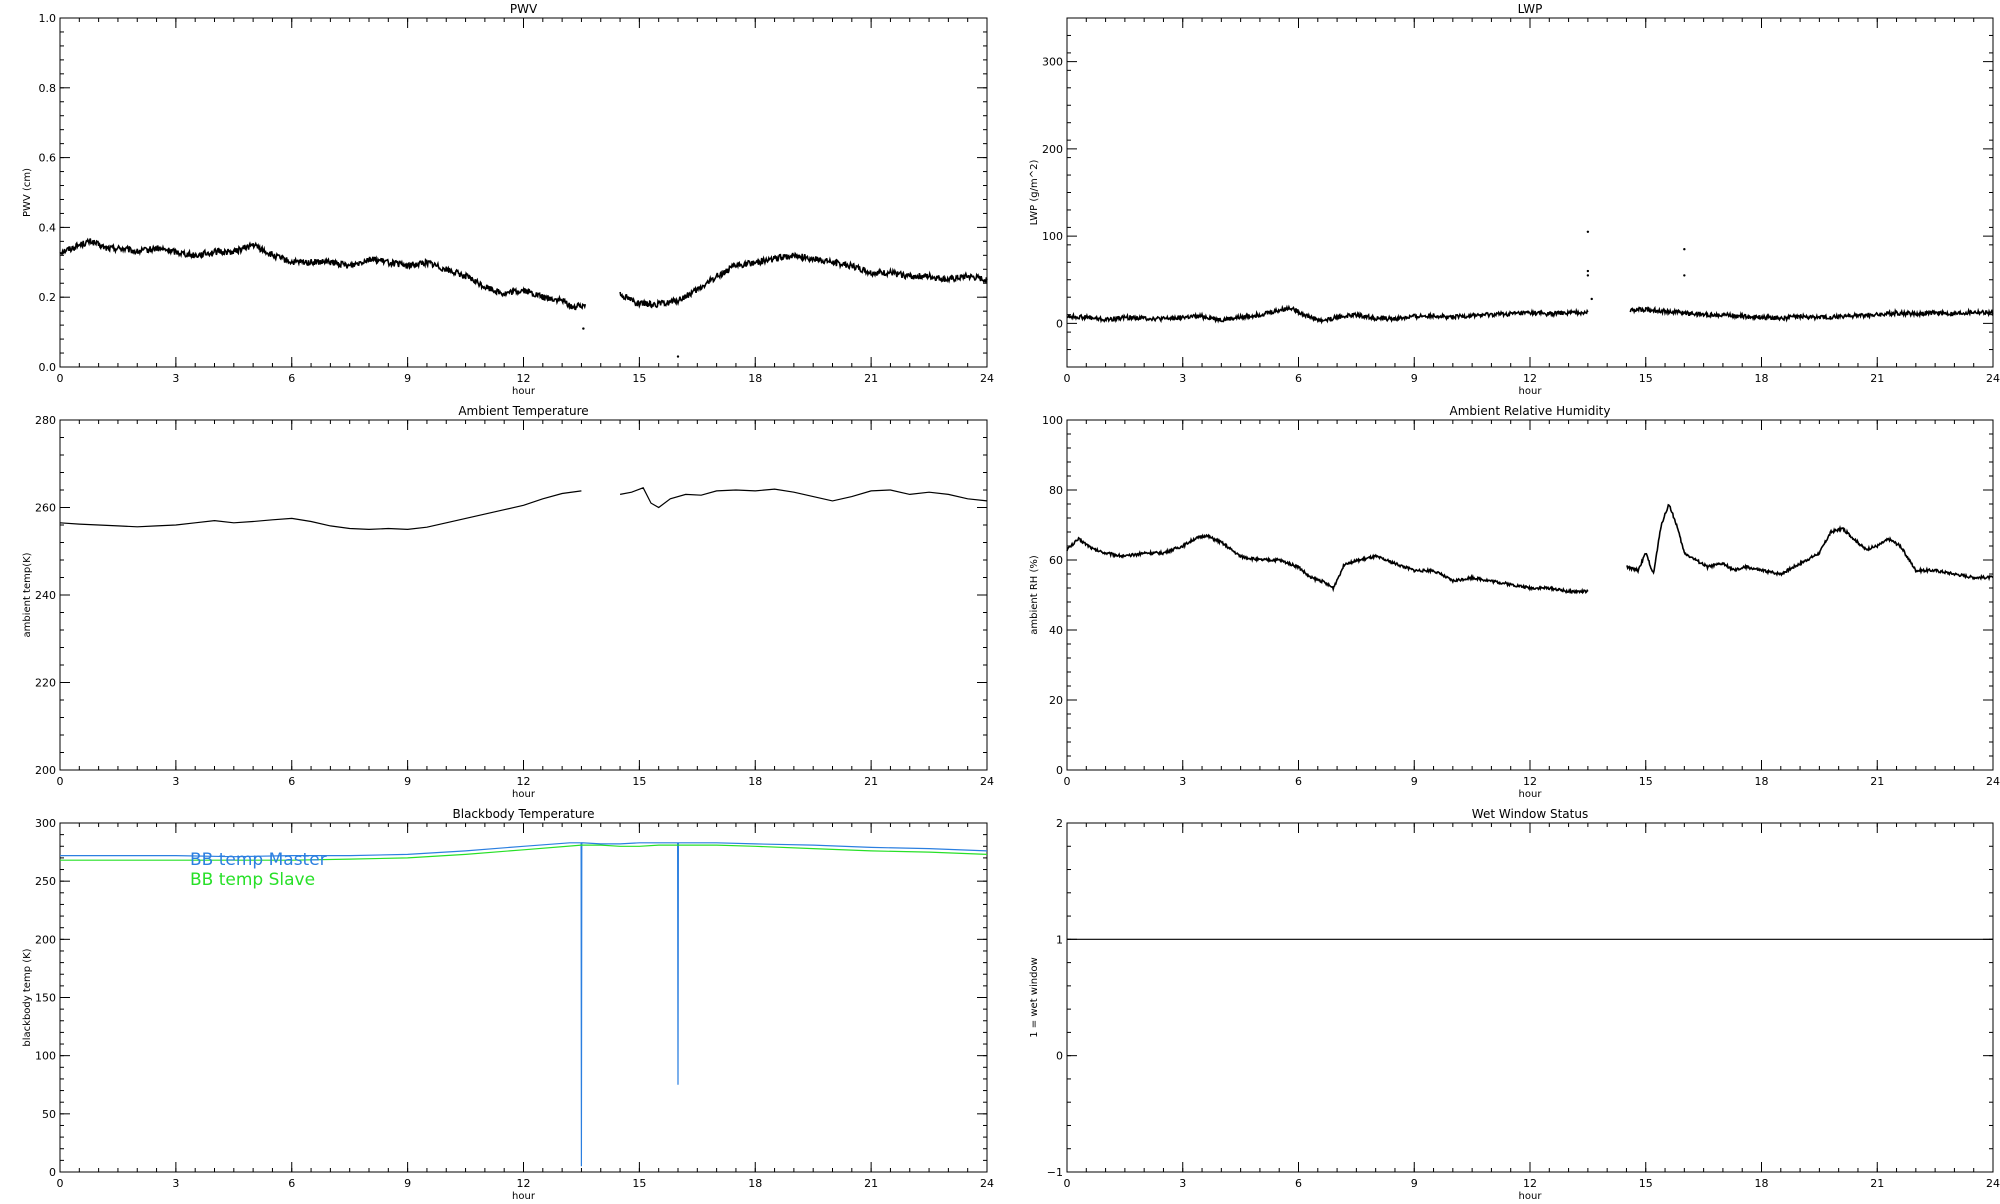 The width and height of the screenshot is (2000, 1204). I want to click on y-tick-label: 50, so click(49, 1114).